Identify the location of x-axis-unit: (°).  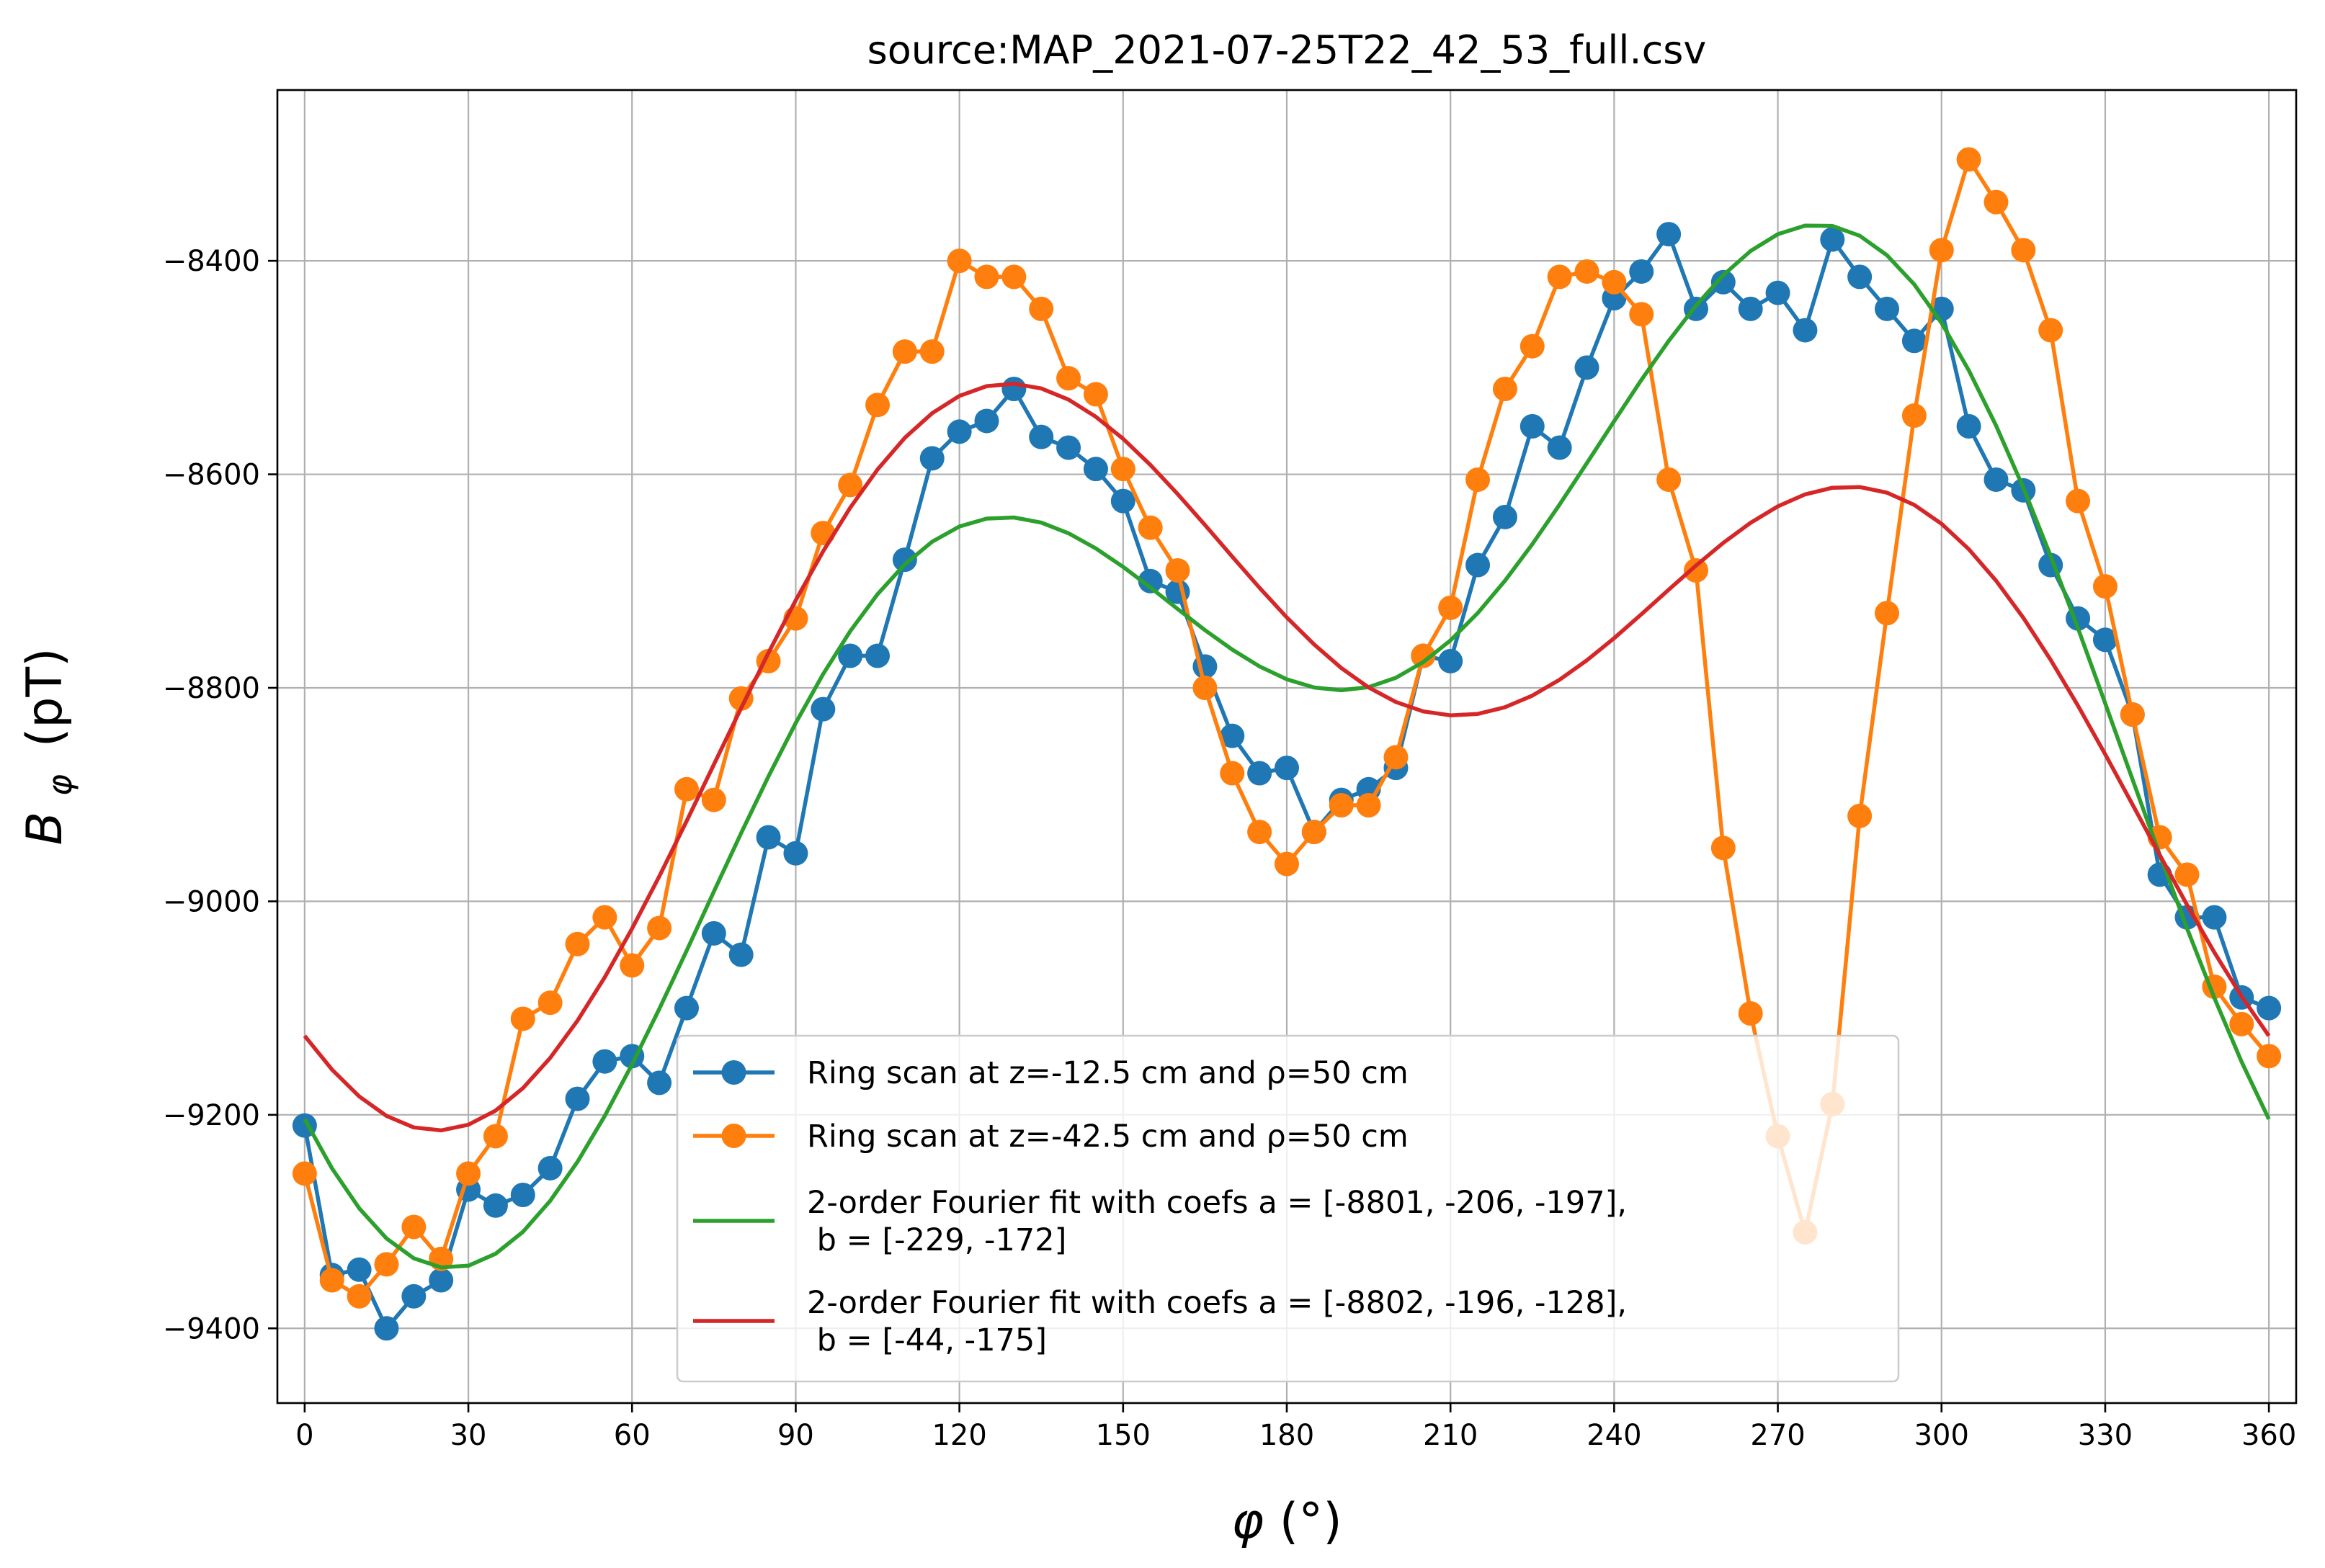
(1311, 1522).